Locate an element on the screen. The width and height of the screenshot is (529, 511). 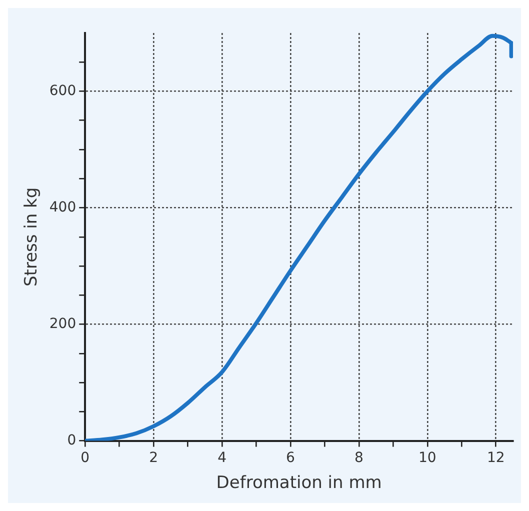
x-axis-title: Defromation in mm is located at coordinates (299, 483).